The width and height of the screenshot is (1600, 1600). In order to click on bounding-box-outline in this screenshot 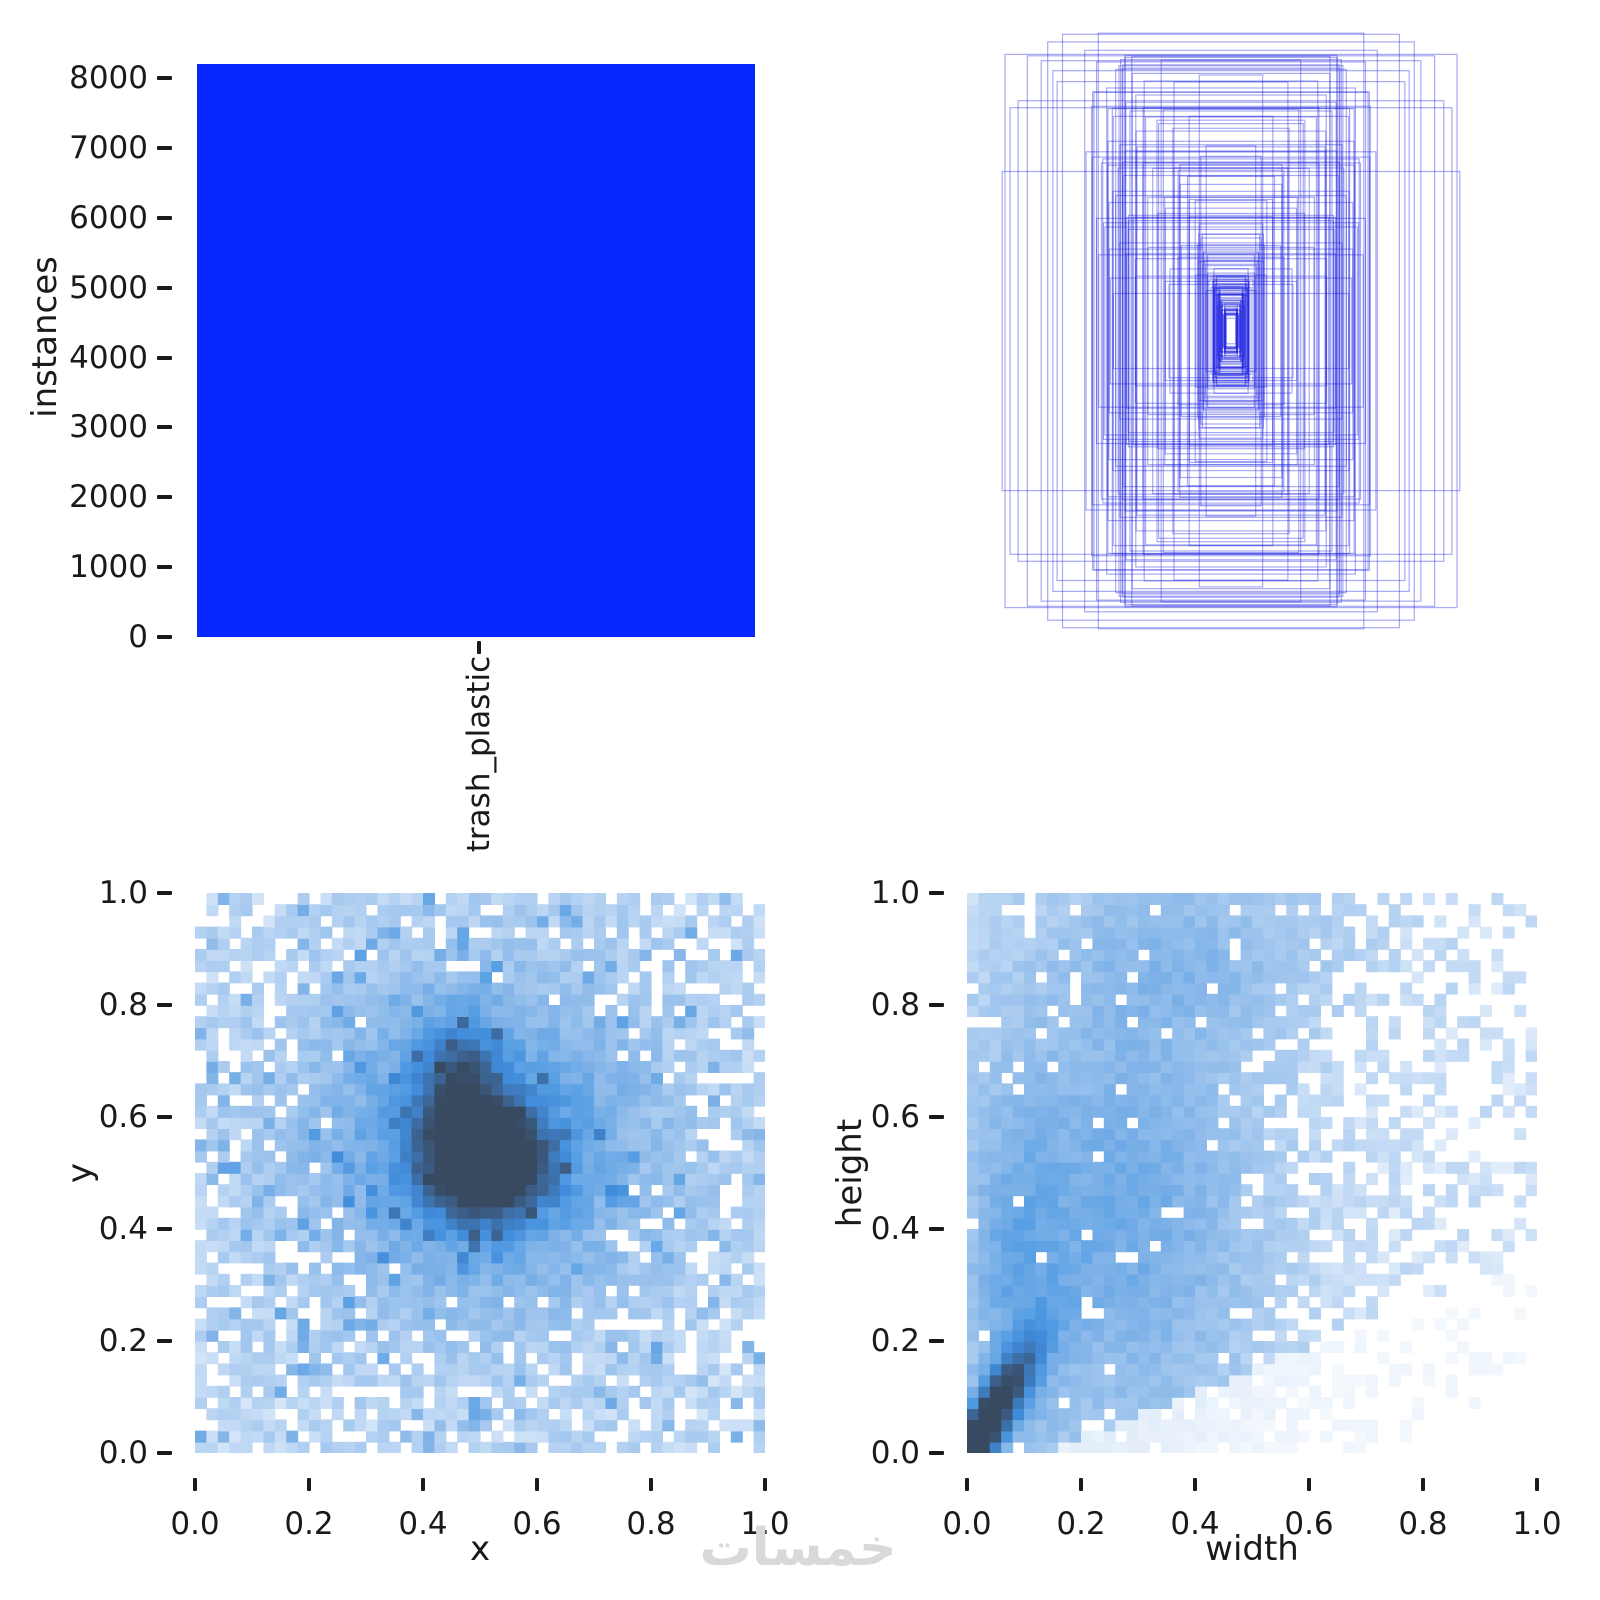, I will do `click(1231, 331)`.